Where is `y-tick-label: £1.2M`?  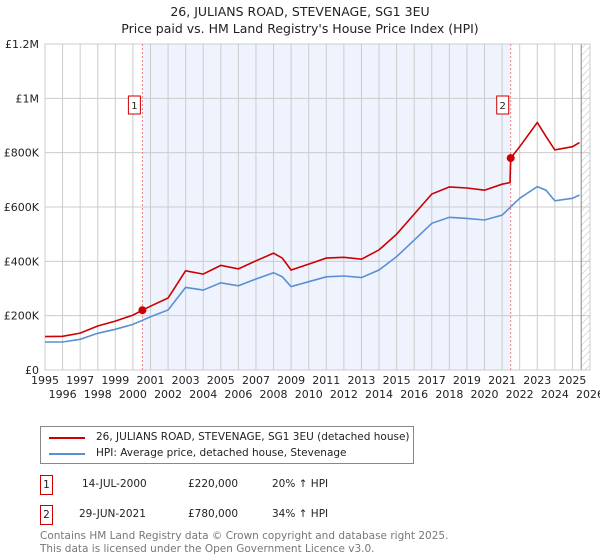 y-tick-label: £1.2M is located at coordinates (22, 44).